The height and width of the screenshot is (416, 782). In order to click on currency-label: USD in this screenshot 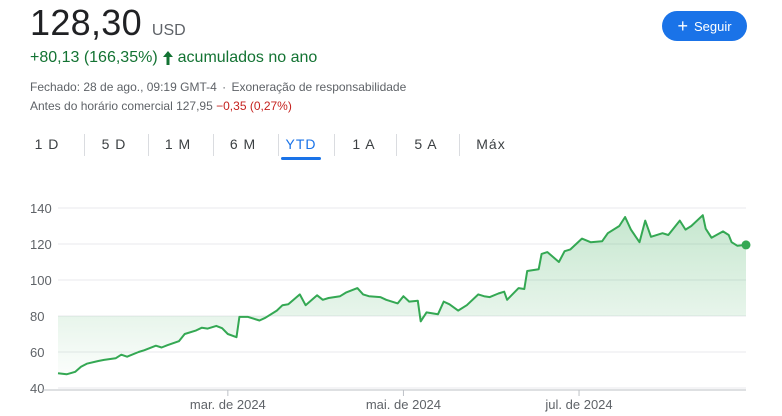, I will do `click(168, 30)`.